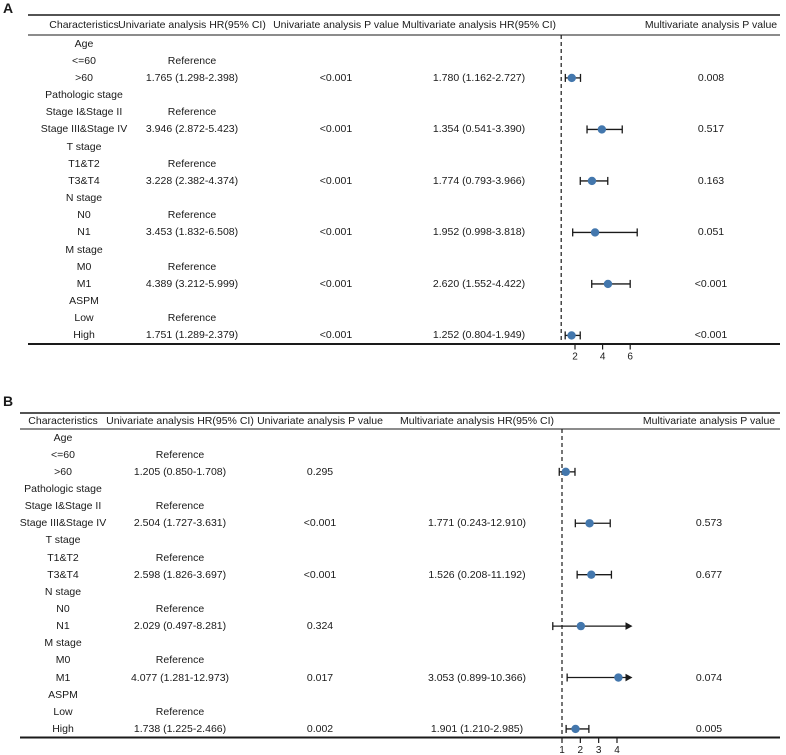 Image resolution: width=786 pixels, height=755 pixels. Describe the element at coordinates (479, 335) in the screenshot. I see `multi-hr-cell: 1.252 (0.804-1.949)` at that location.